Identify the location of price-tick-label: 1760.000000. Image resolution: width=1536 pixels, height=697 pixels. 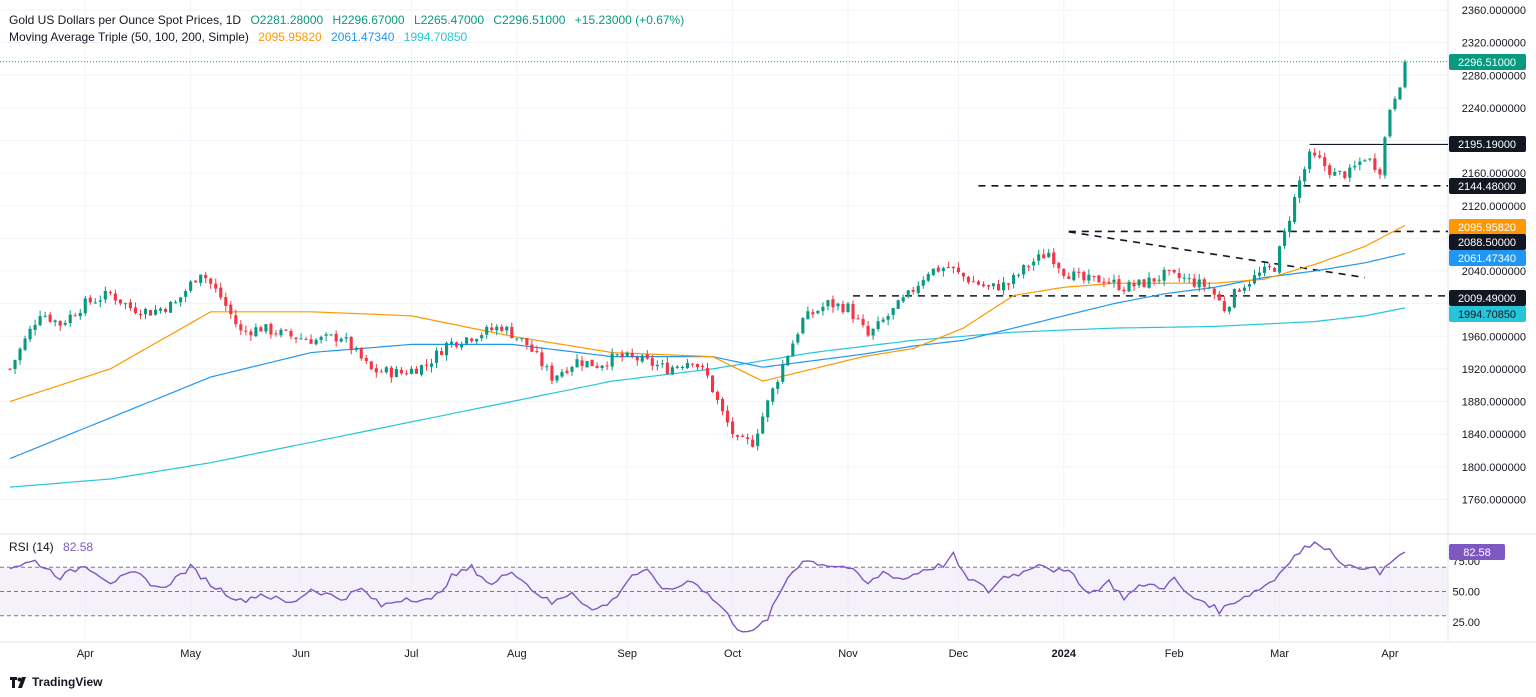
(1494, 500).